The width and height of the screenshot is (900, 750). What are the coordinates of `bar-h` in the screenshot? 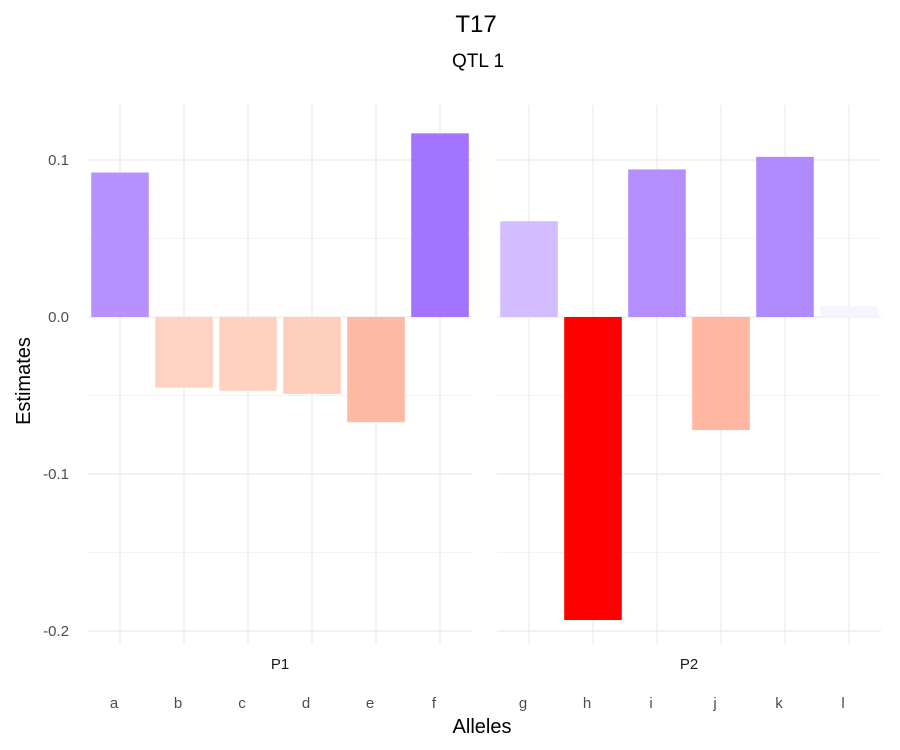 It's located at (593, 469).